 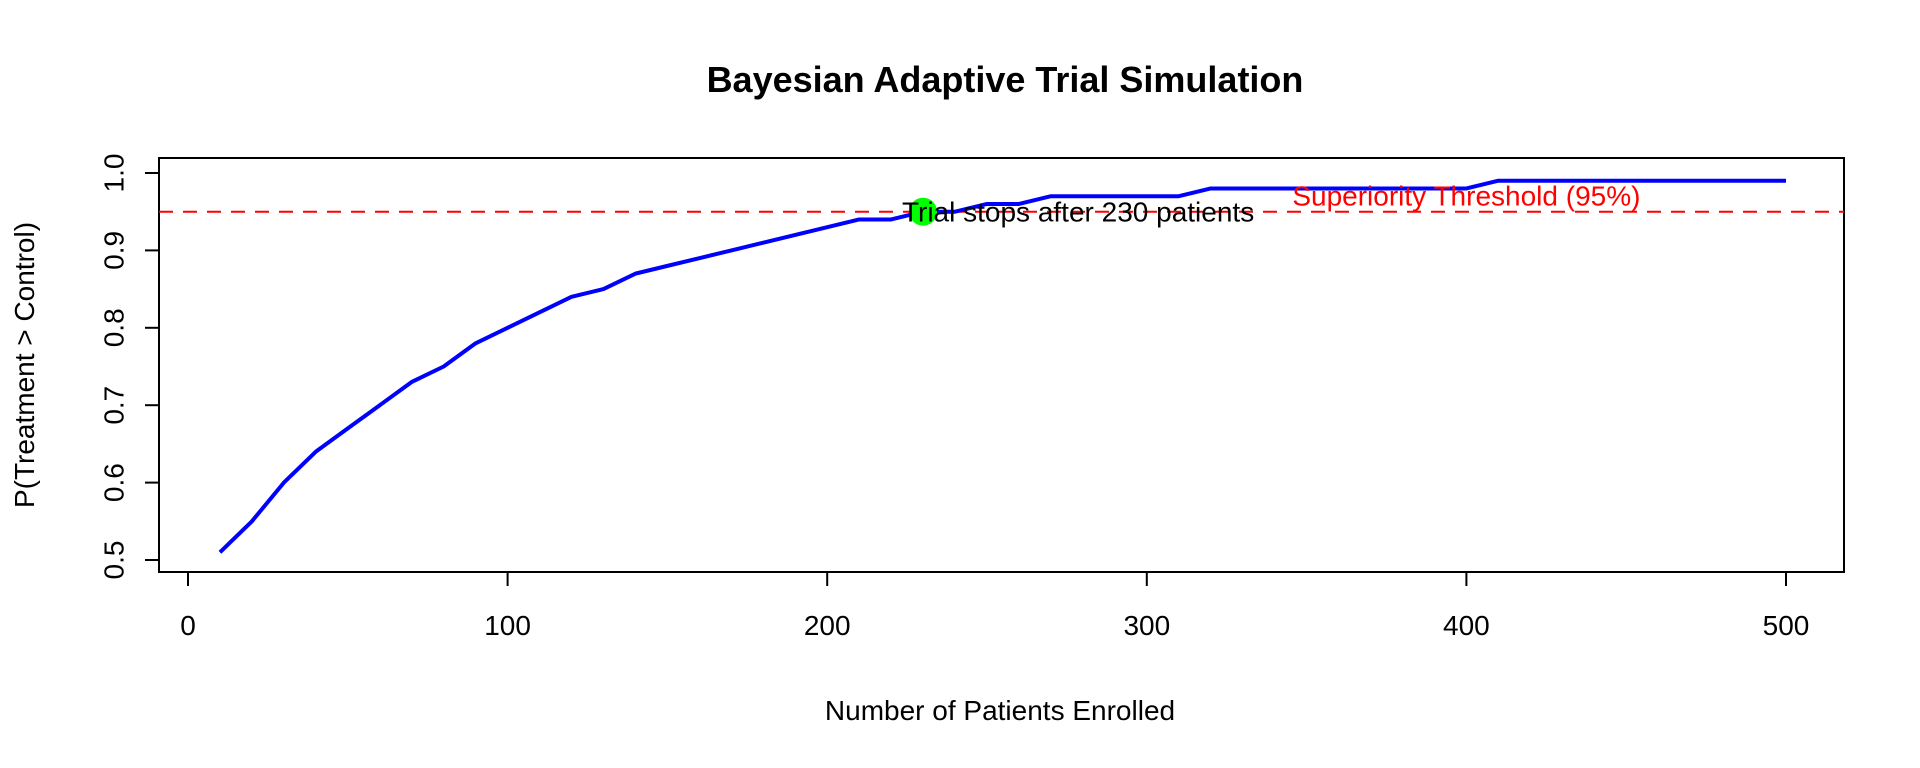 What do you see at coordinates (1000, 710) in the screenshot?
I see `x-axis-label: Number of Patients Enrolled` at bounding box center [1000, 710].